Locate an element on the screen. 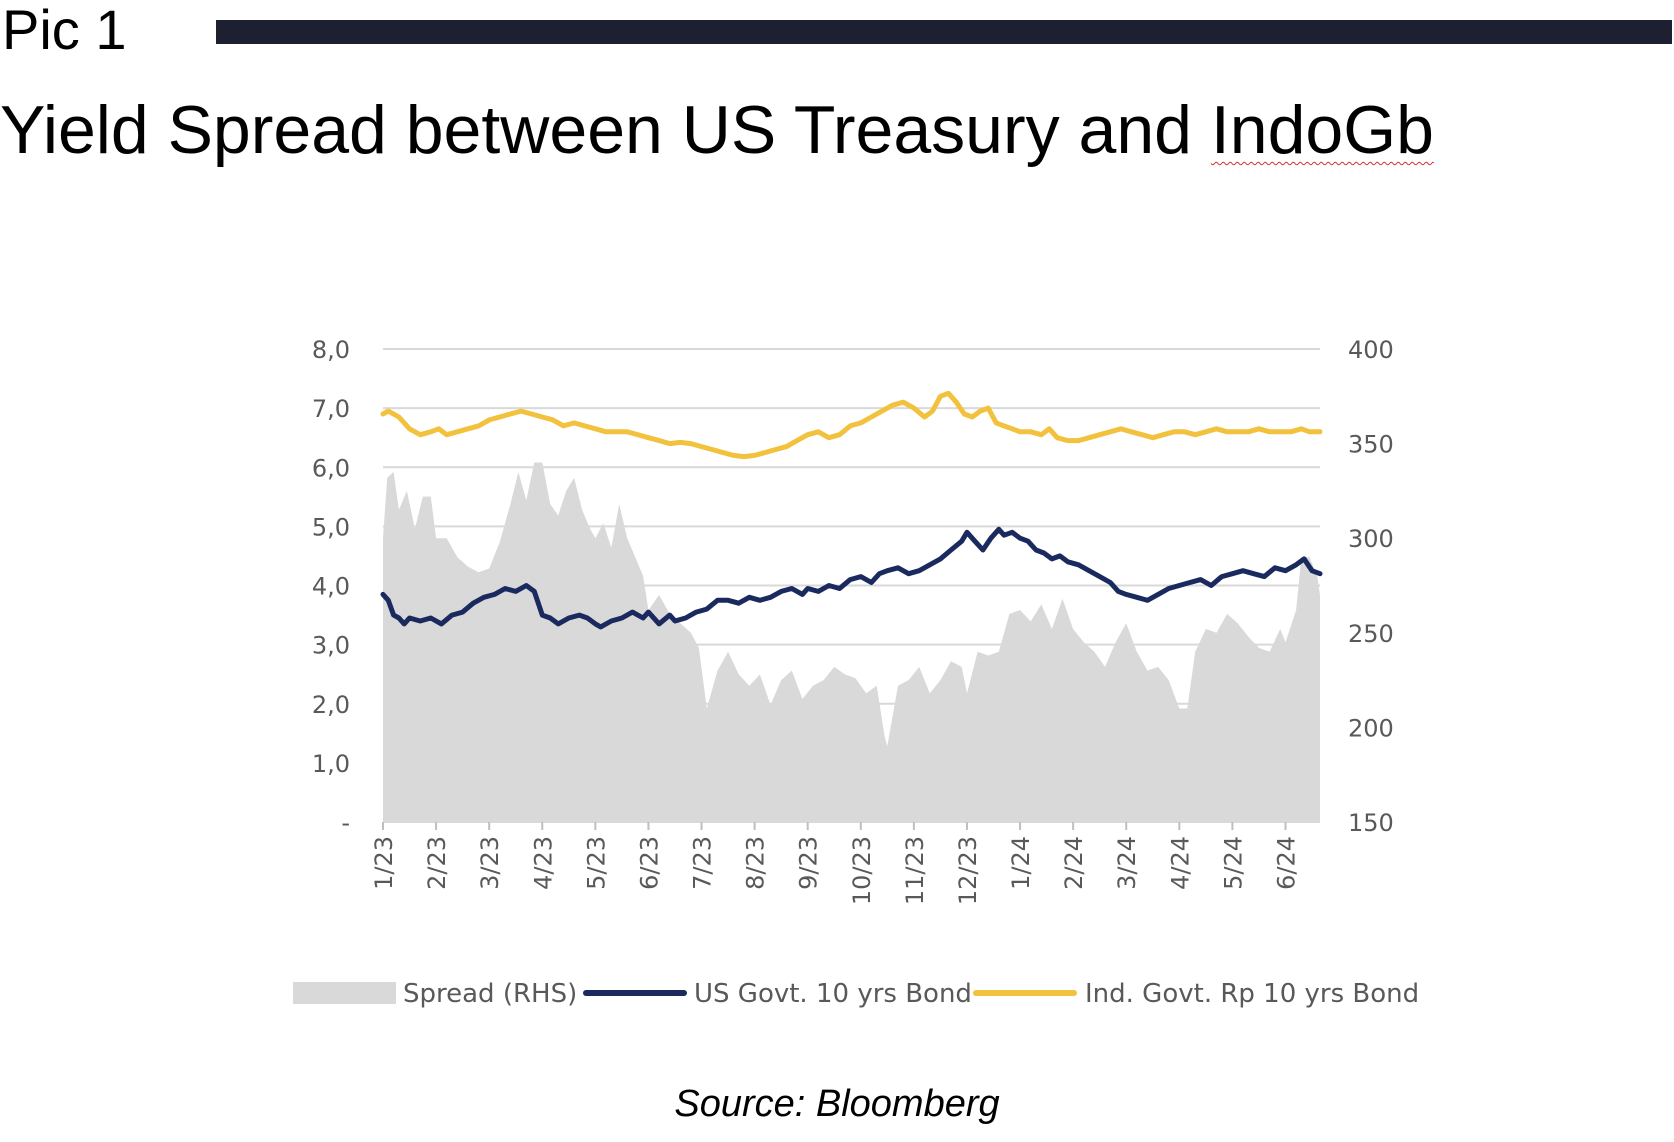 This screenshot has width=1674, height=1142. y-right-tick-label: 150 is located at coordinates (1371, 823).